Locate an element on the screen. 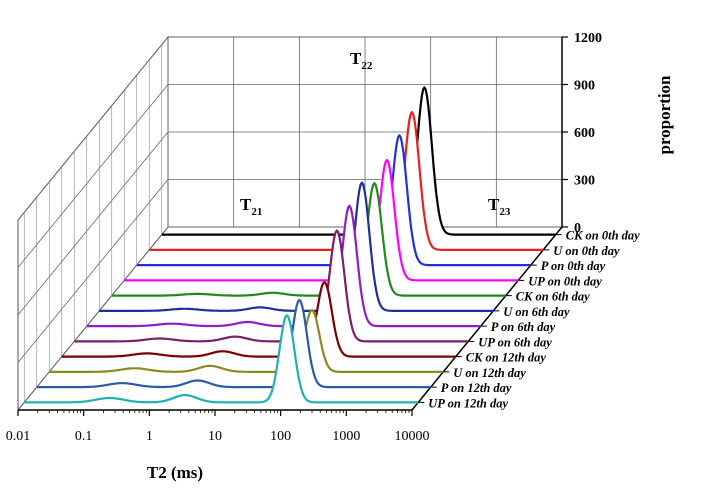  peak-label-t23: T23 is located at coordinates (499, 206).